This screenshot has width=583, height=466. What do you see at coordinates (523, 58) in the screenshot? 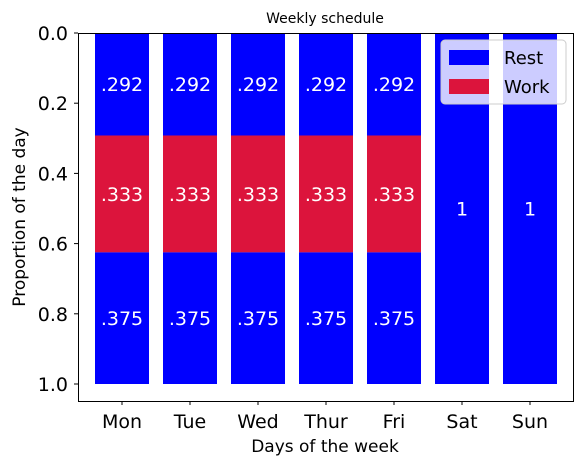
I see `legend-label-rest: Rest` at bounding box center [523, 58].